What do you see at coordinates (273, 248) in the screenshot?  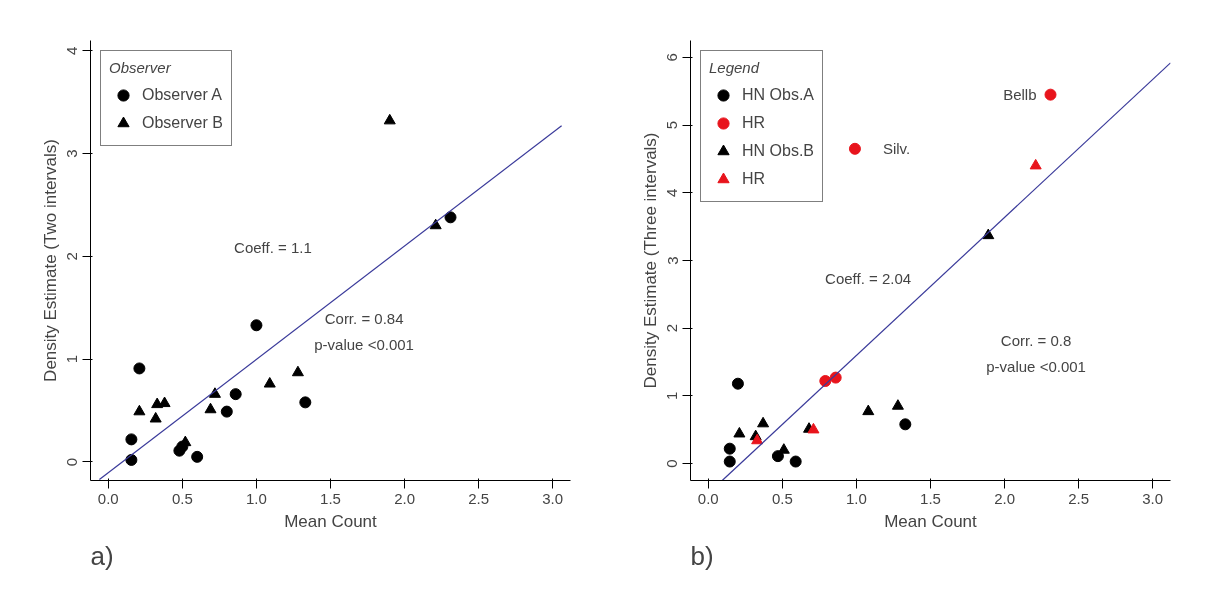 I see `annotation: Coeff. = 1.1` at bounding box center [273, 248].